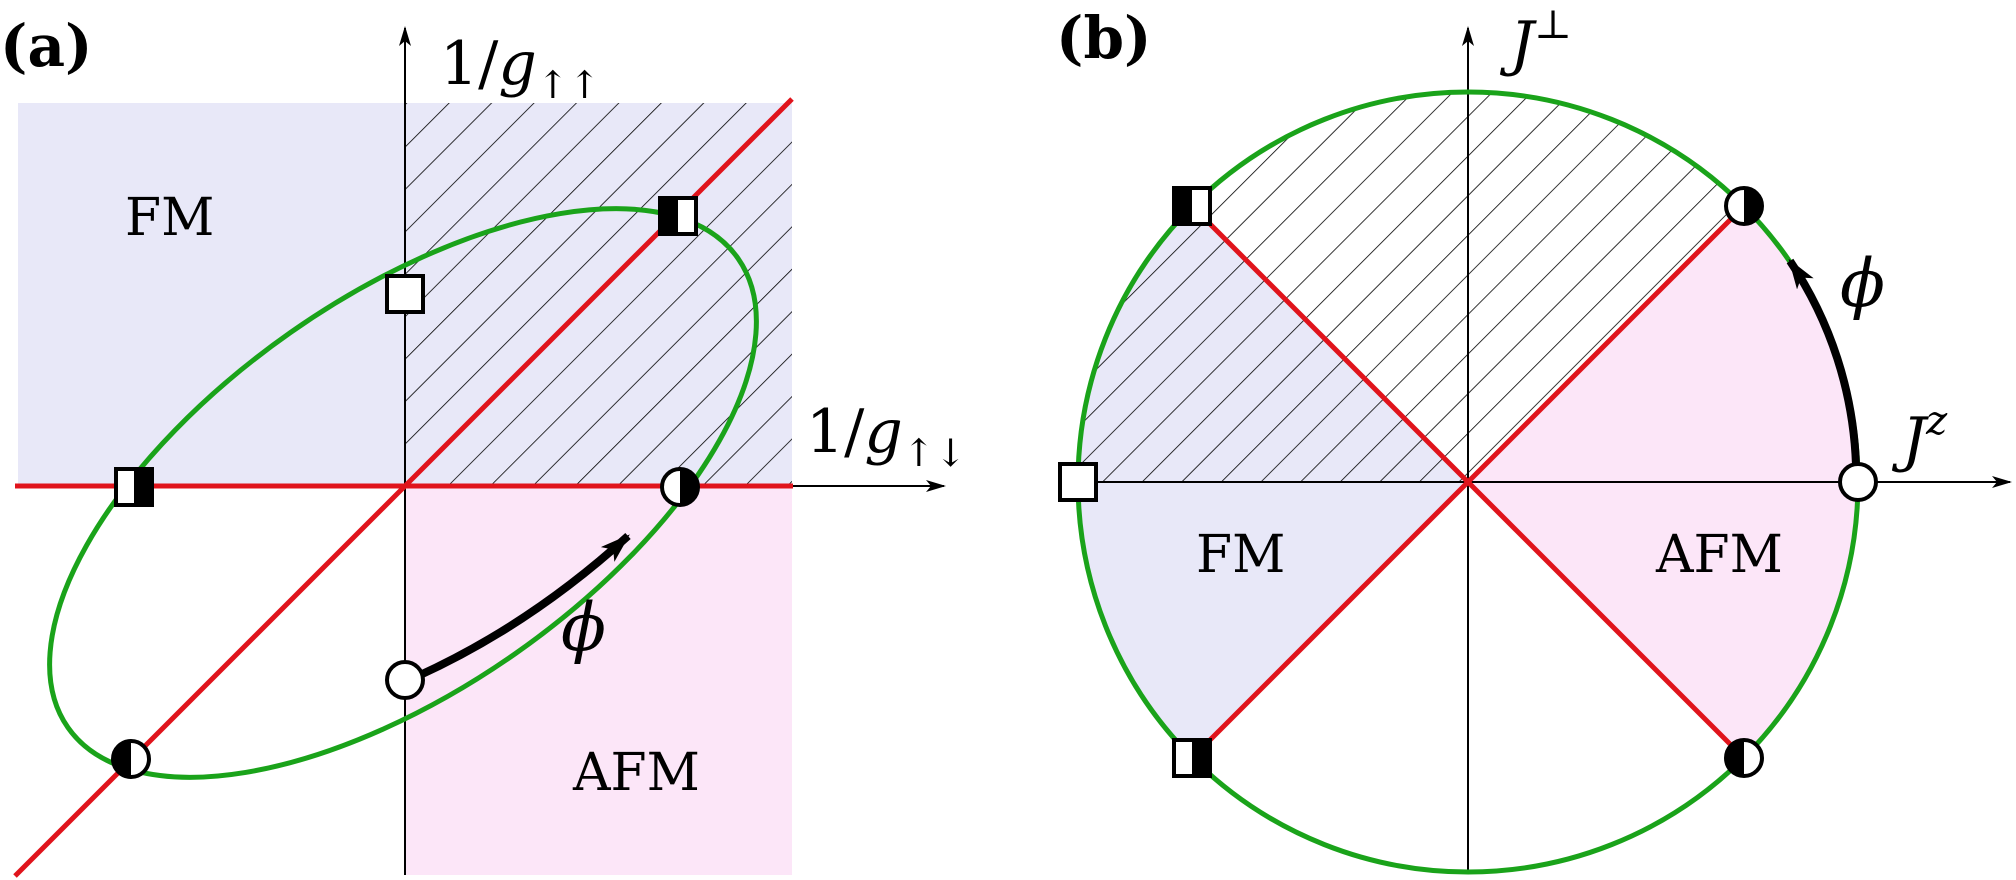  What do you see at coordinates (405, 680) in the screenshot?
I see `open-circle-marker-a` at bounding box center [405, 680].